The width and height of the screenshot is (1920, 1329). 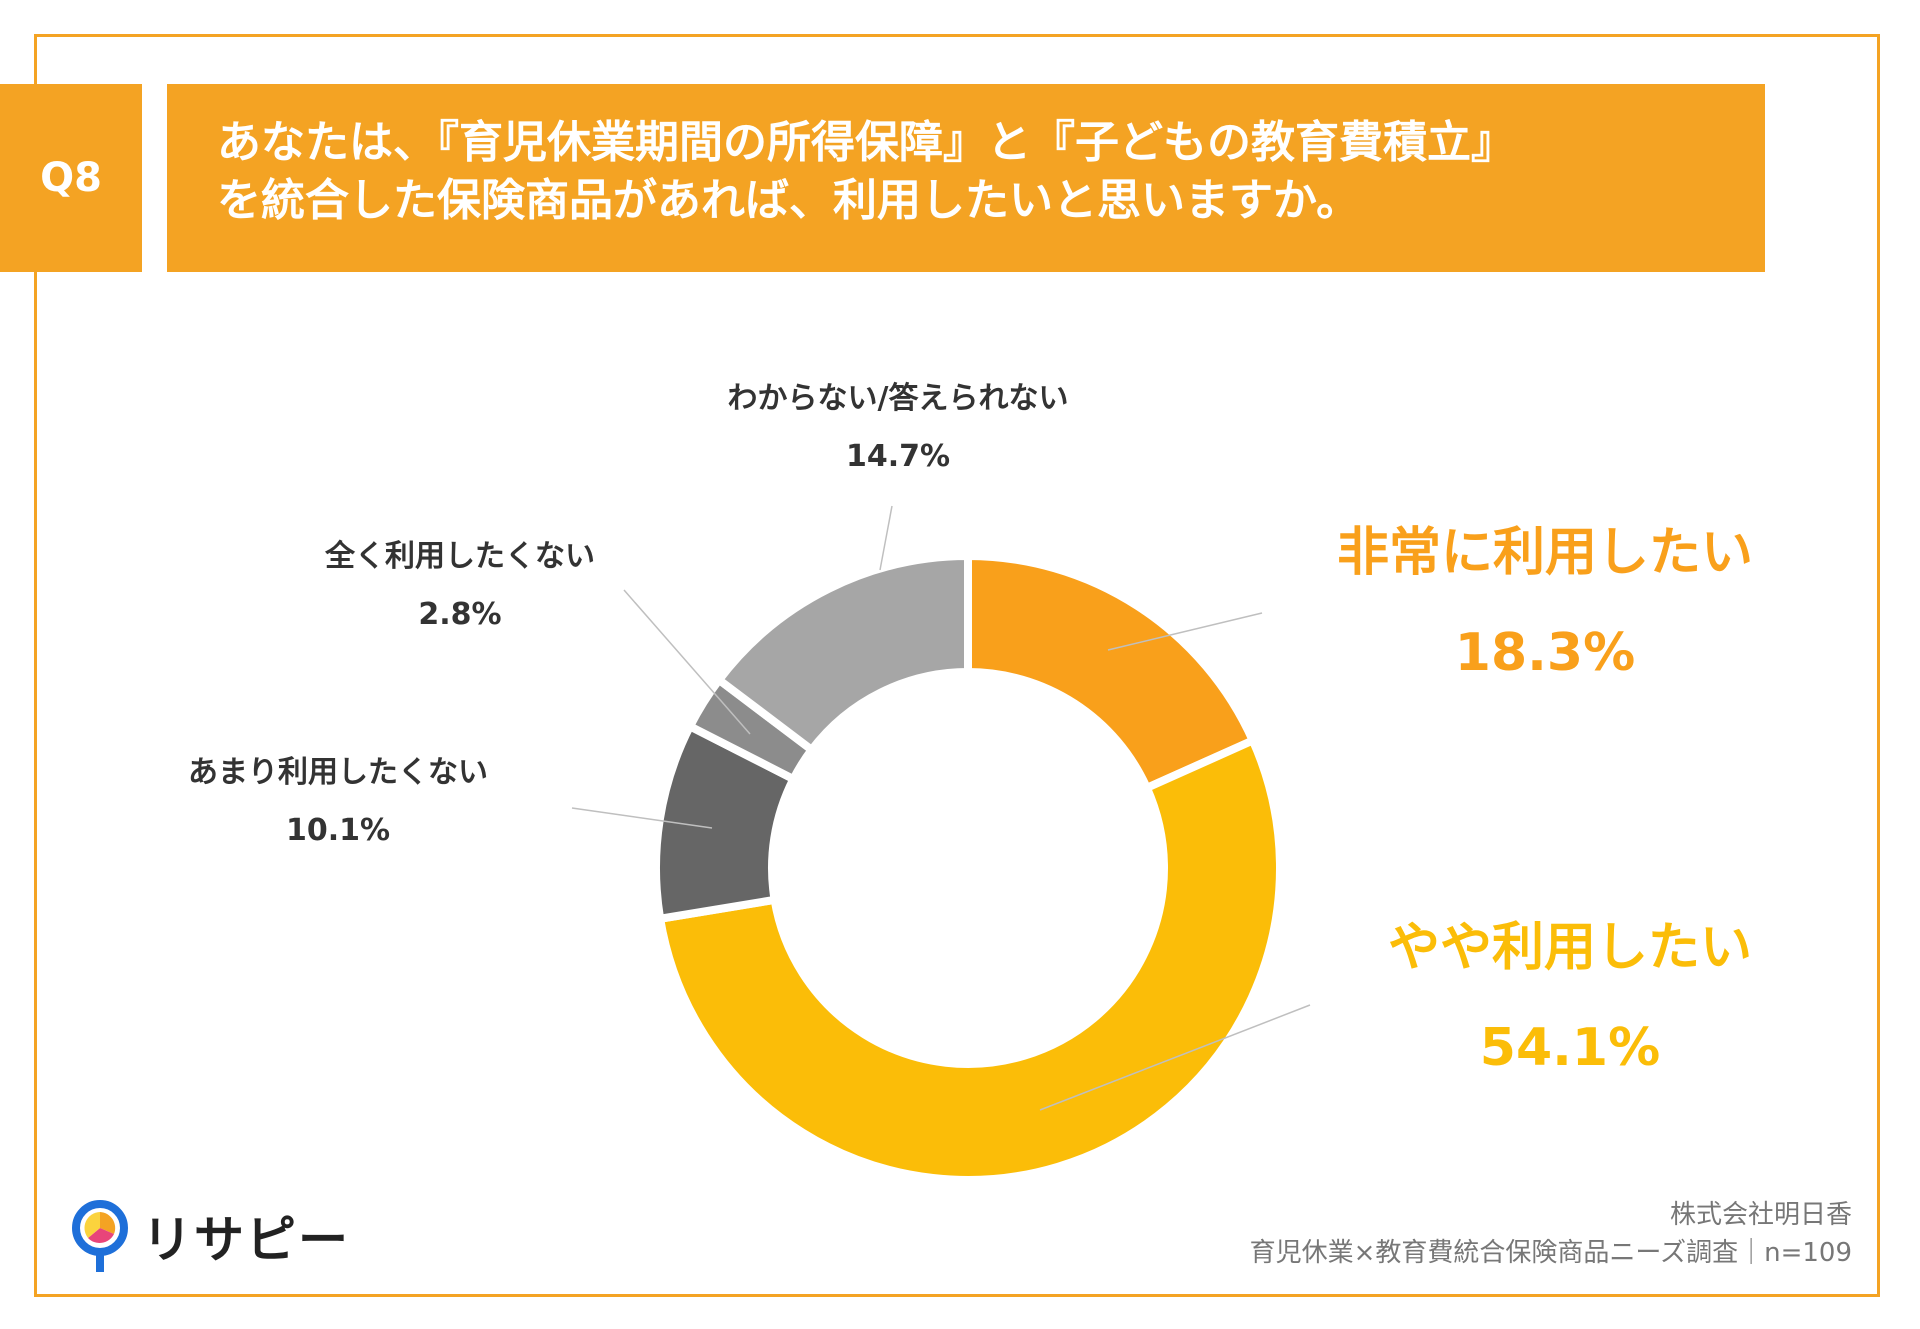 What do you see at coordinates (1551, 1234) in the screenshot?
I see `source-note: 株式会社明日香 育児休業×教育費統合保険商品ニーズ調査｜n=109` at bounding box center [1551, 1234].